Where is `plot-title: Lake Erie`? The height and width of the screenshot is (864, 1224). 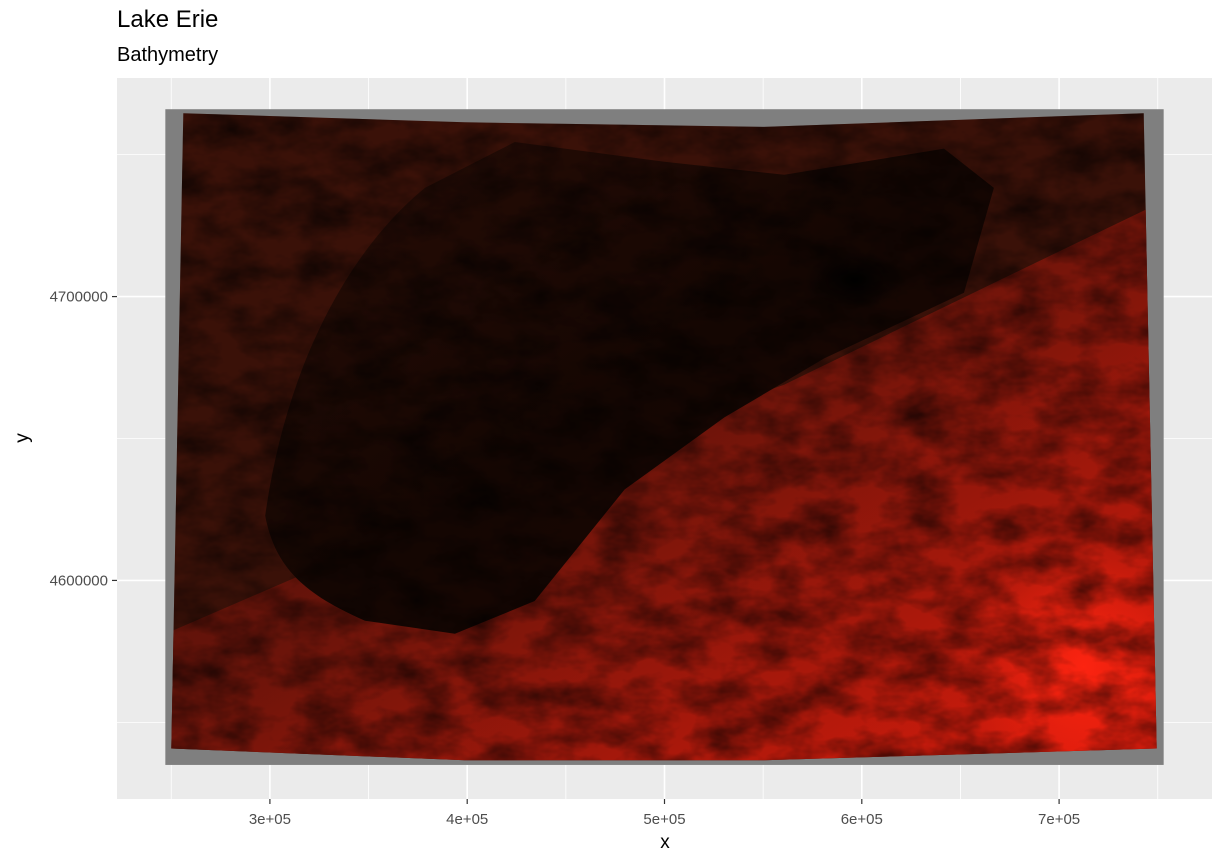
plot-title: Lake Erie is located at coordinates (168, 19).